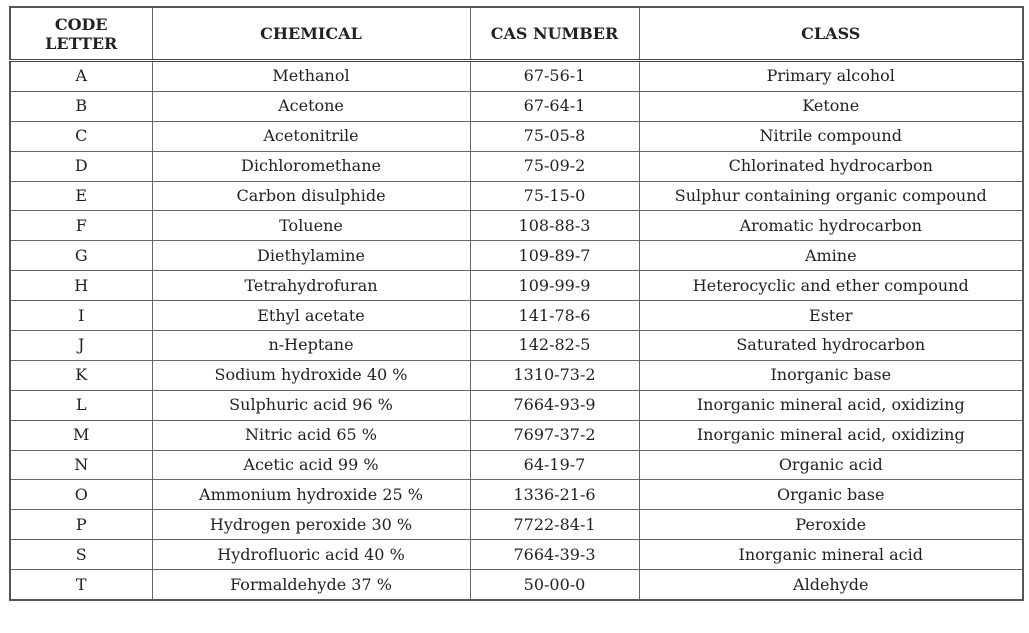 The image size is (1029, 633). What do you see at coordinates (554, 435) in the screenshot?
I see `table-cell: 7697-37-2` at bounding box center [554, 435].